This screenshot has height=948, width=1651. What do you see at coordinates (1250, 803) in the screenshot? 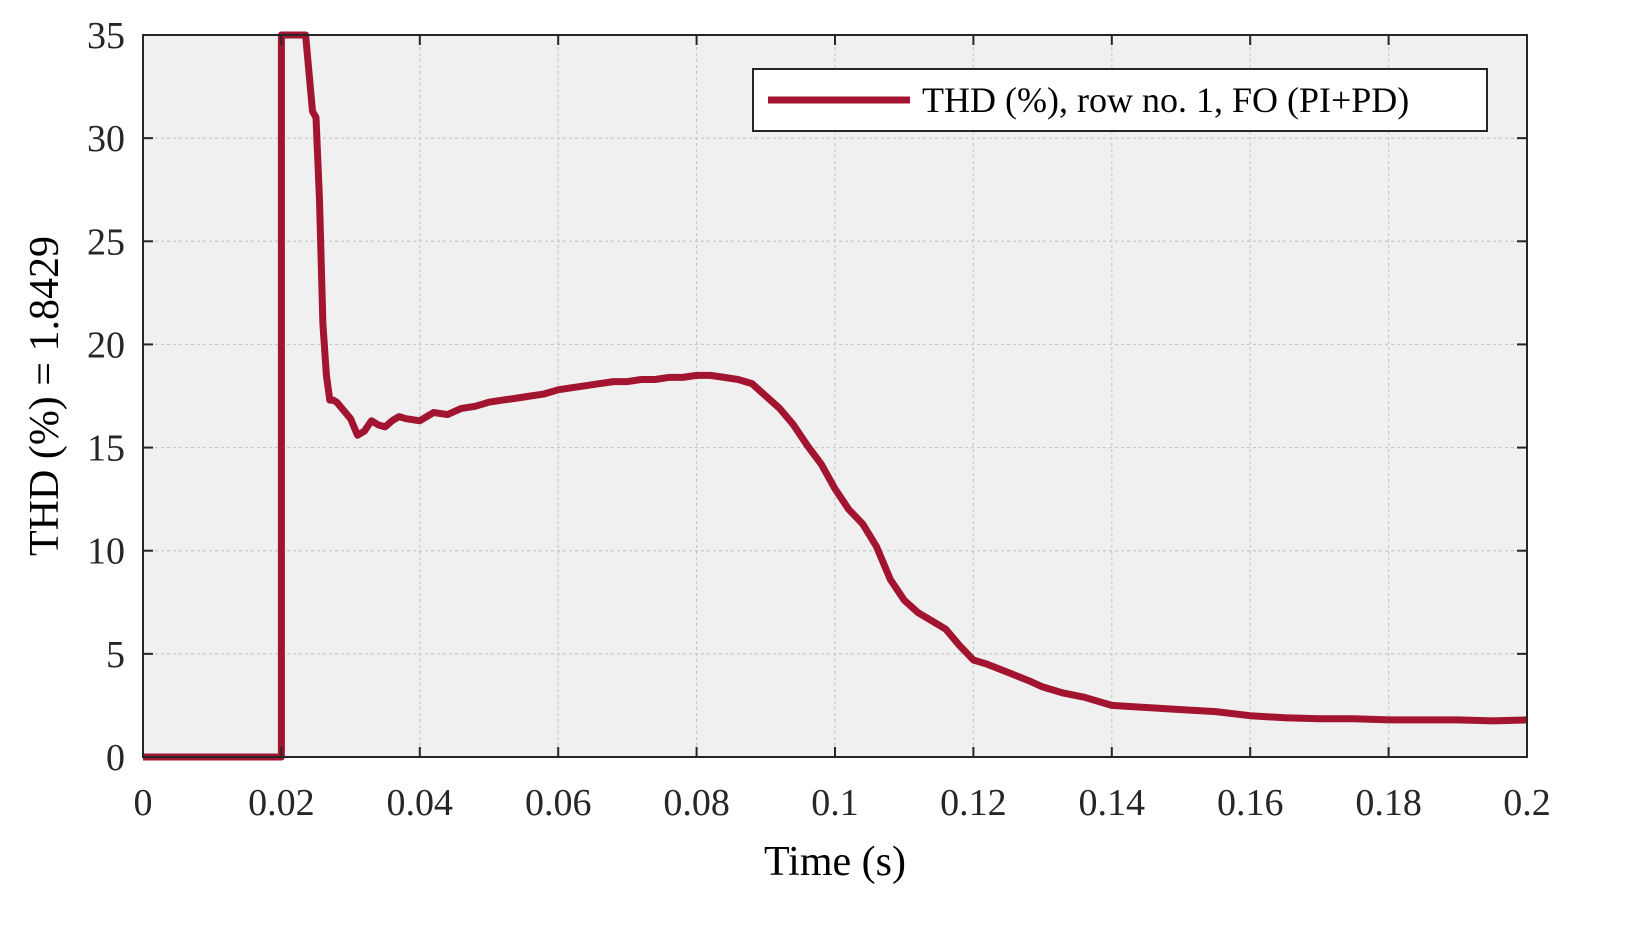
I see `x-tick-label: 0.16` at bounding box center [1250, 803].